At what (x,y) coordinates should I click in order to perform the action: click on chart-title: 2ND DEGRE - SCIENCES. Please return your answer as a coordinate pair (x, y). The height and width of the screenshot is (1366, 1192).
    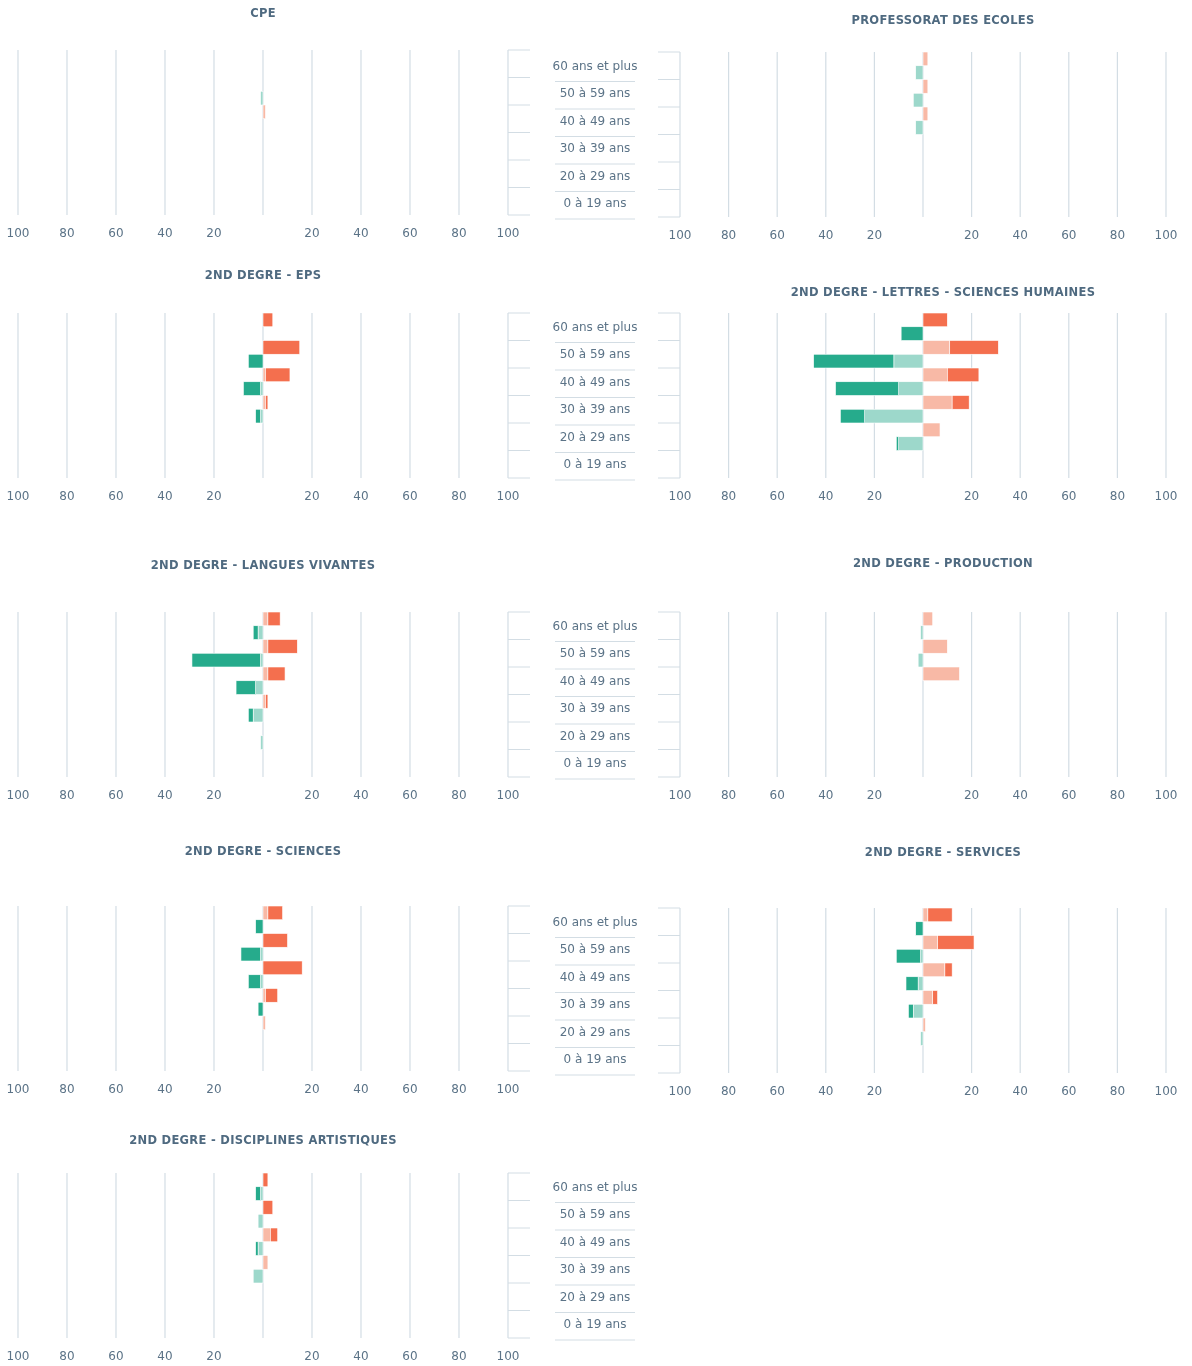
    Looking at the image, I should click on (263, 851).